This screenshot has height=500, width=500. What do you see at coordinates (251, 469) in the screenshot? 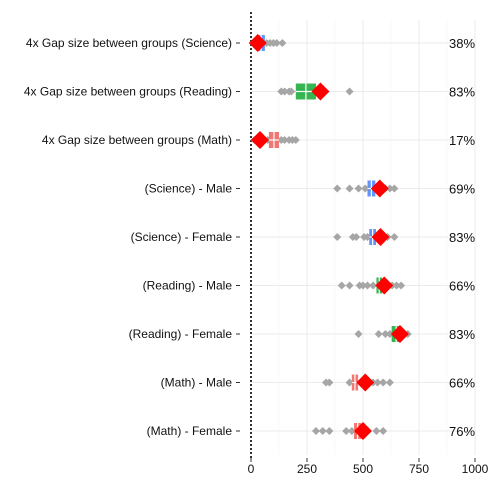
I see `x-tick-label: 0` at bounding box center [251, 469].